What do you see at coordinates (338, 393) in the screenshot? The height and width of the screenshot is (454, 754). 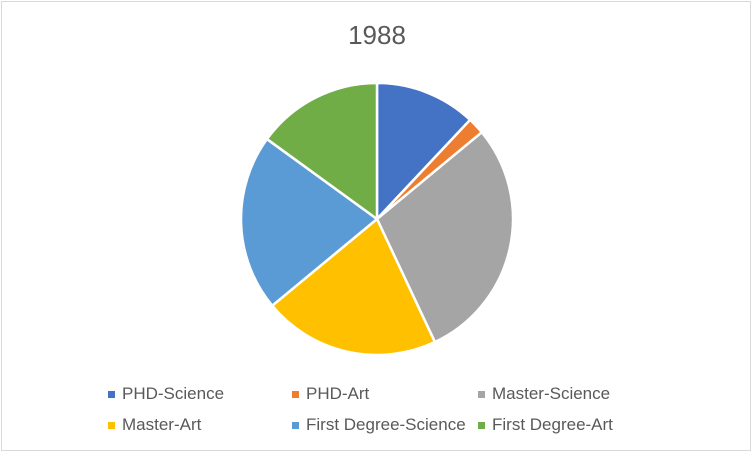 I see `legend-label: PHD-Art` at bounding box center [338, 393].